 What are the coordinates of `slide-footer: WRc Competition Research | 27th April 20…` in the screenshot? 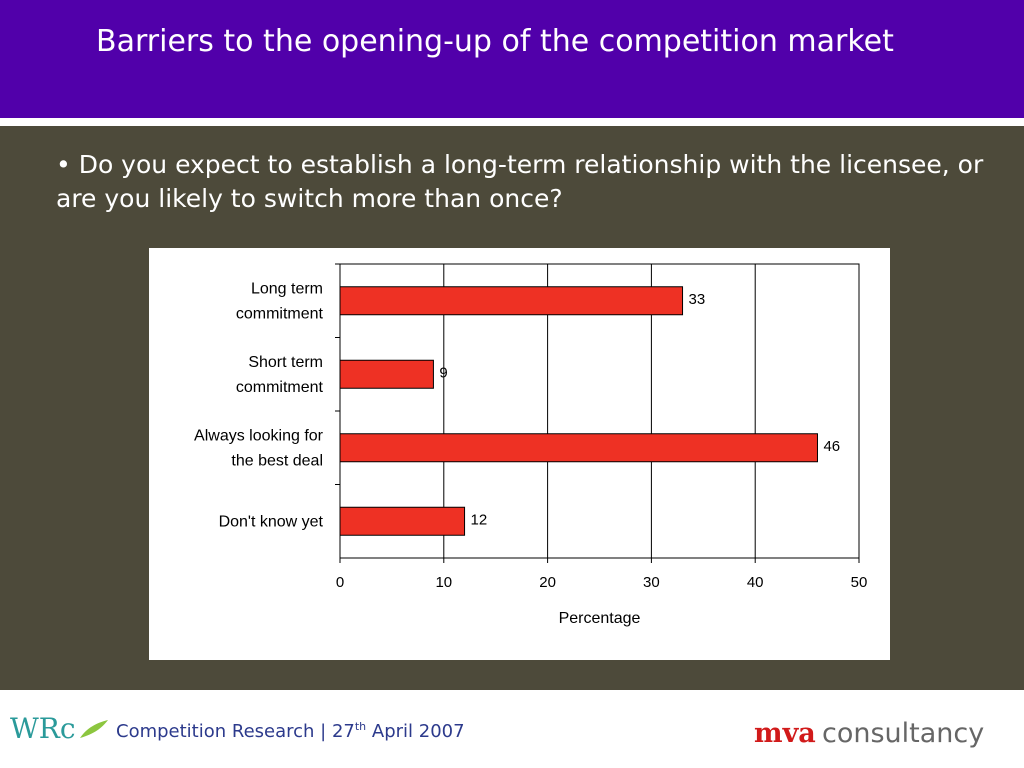 It's located at (512, 729).